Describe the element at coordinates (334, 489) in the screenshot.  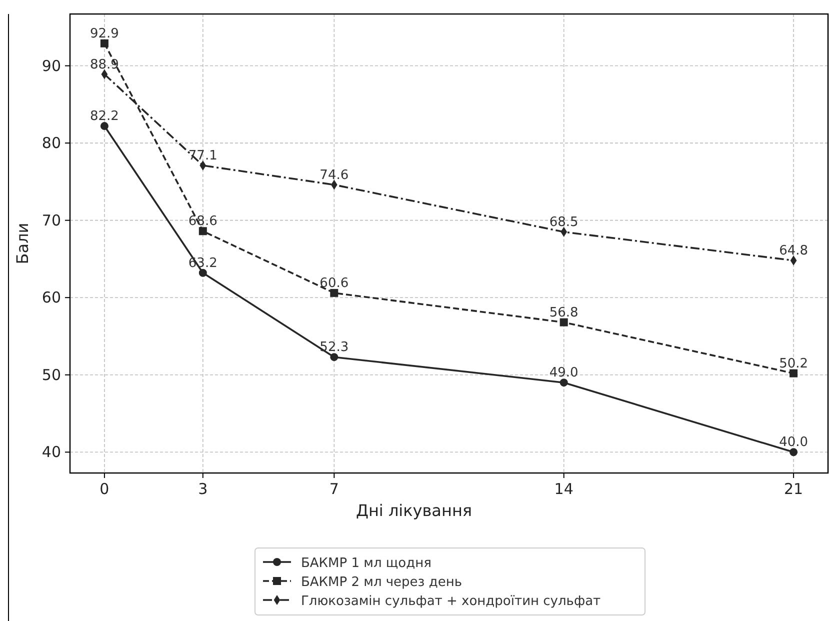
I see `x-tick-label: 7` at that location.